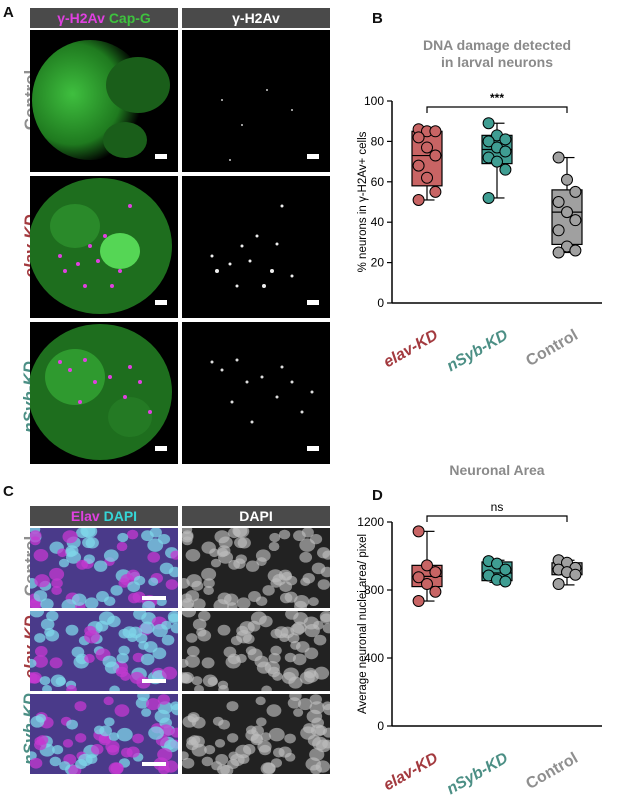  Describe the element at coordinates (104, 734) in the screenshot. I see `micrograph-c-nsyb-merge` at that location.